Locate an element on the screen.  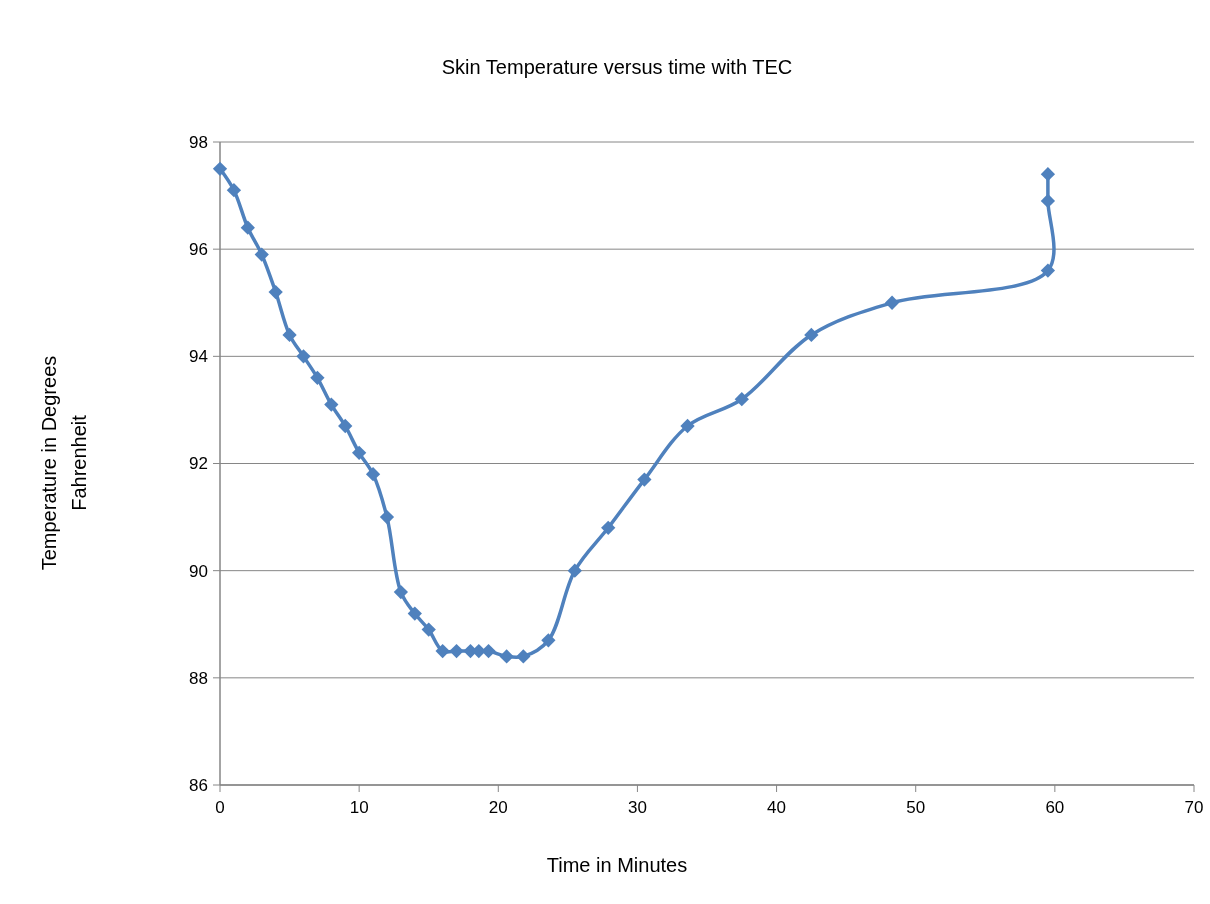
x-tick-label: 60 is located at coordinates (1055, 807).